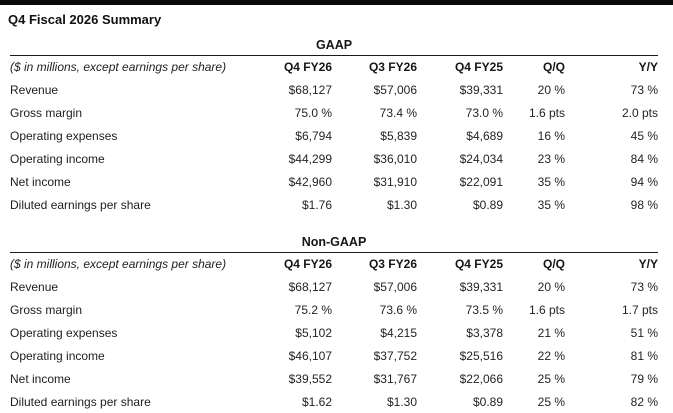  Describe the element at coordinates (611, 309) in the screenshot. I see `cell-value: 1.7 pts` at that location.